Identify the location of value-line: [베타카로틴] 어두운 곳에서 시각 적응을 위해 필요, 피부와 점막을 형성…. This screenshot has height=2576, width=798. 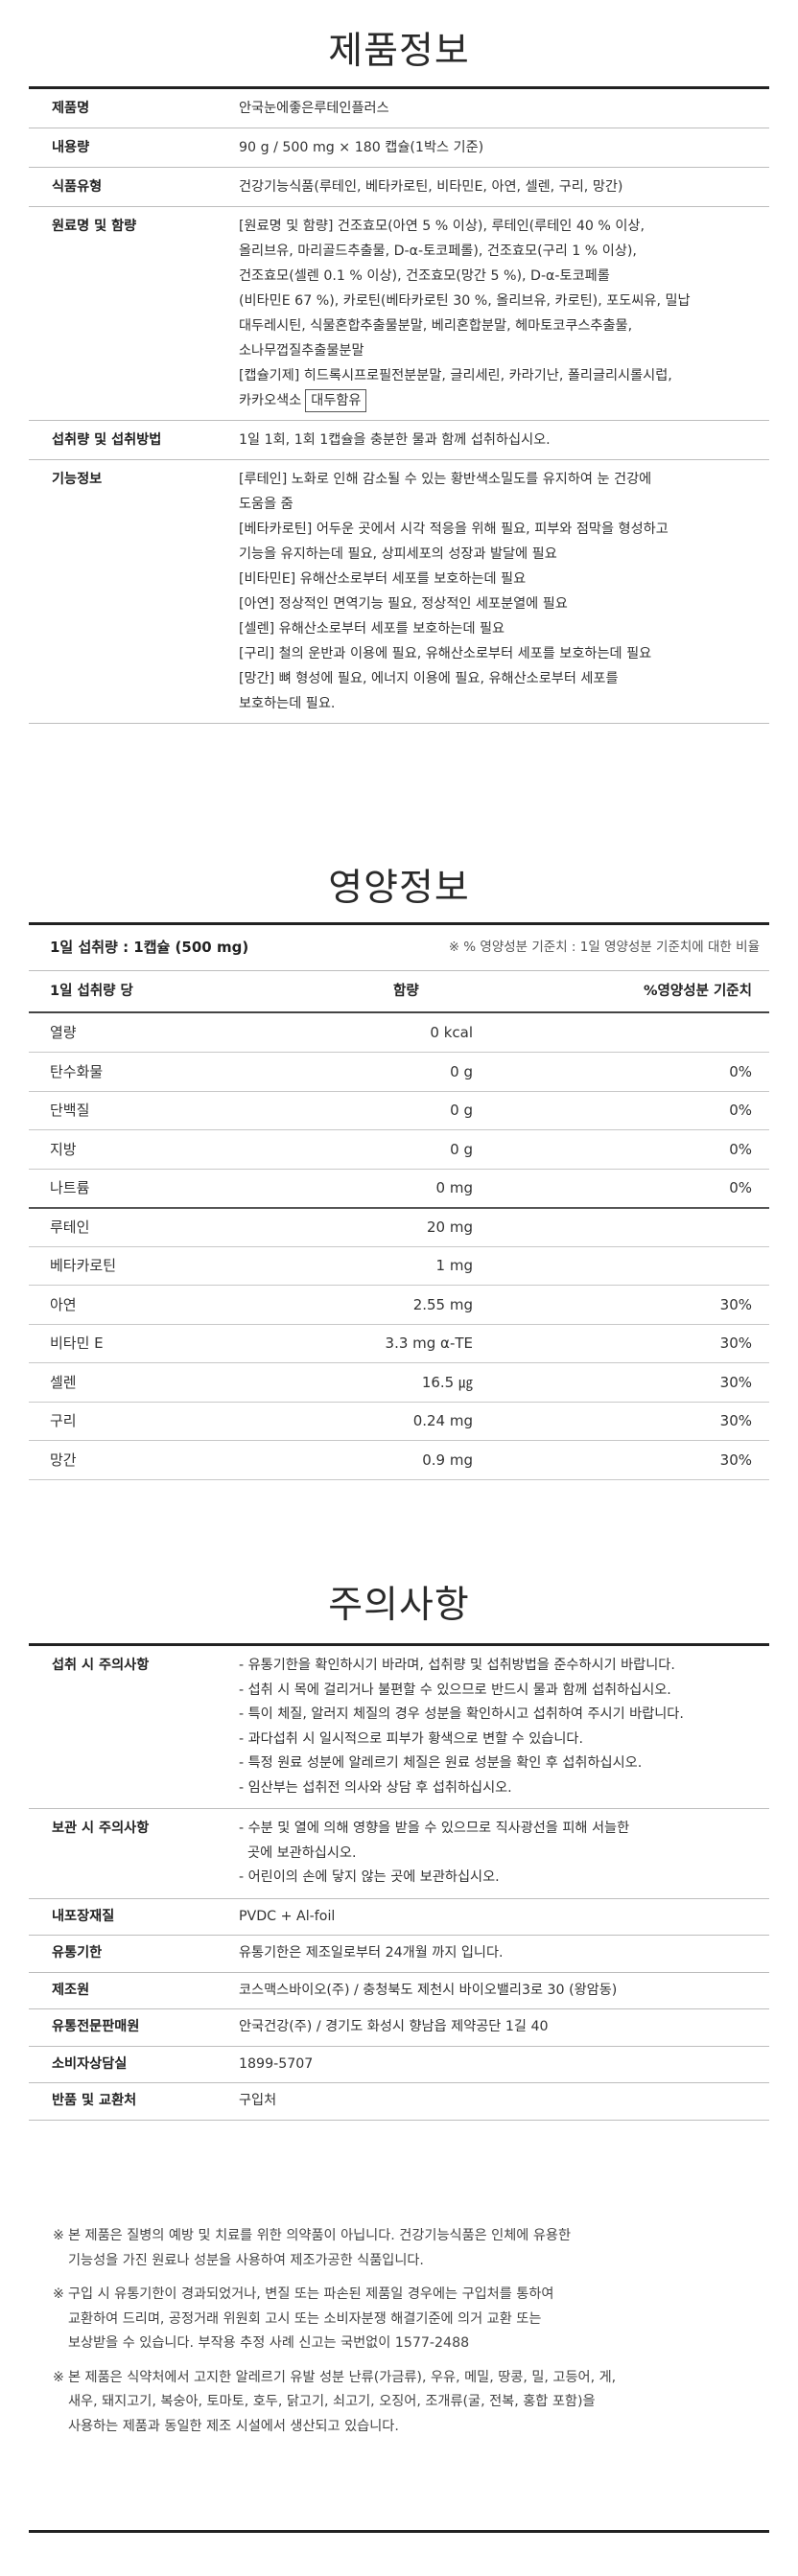
(454, 529).